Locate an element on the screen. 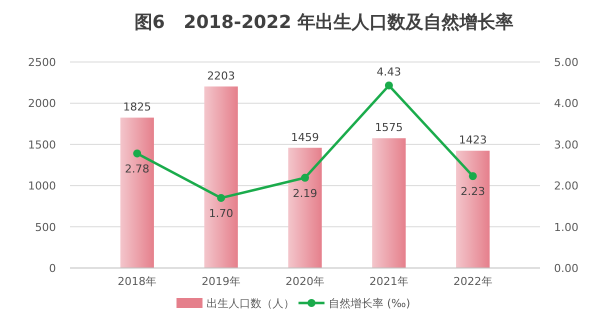  y2-tick-label: 3.00 is located at coordinates (566, 145).